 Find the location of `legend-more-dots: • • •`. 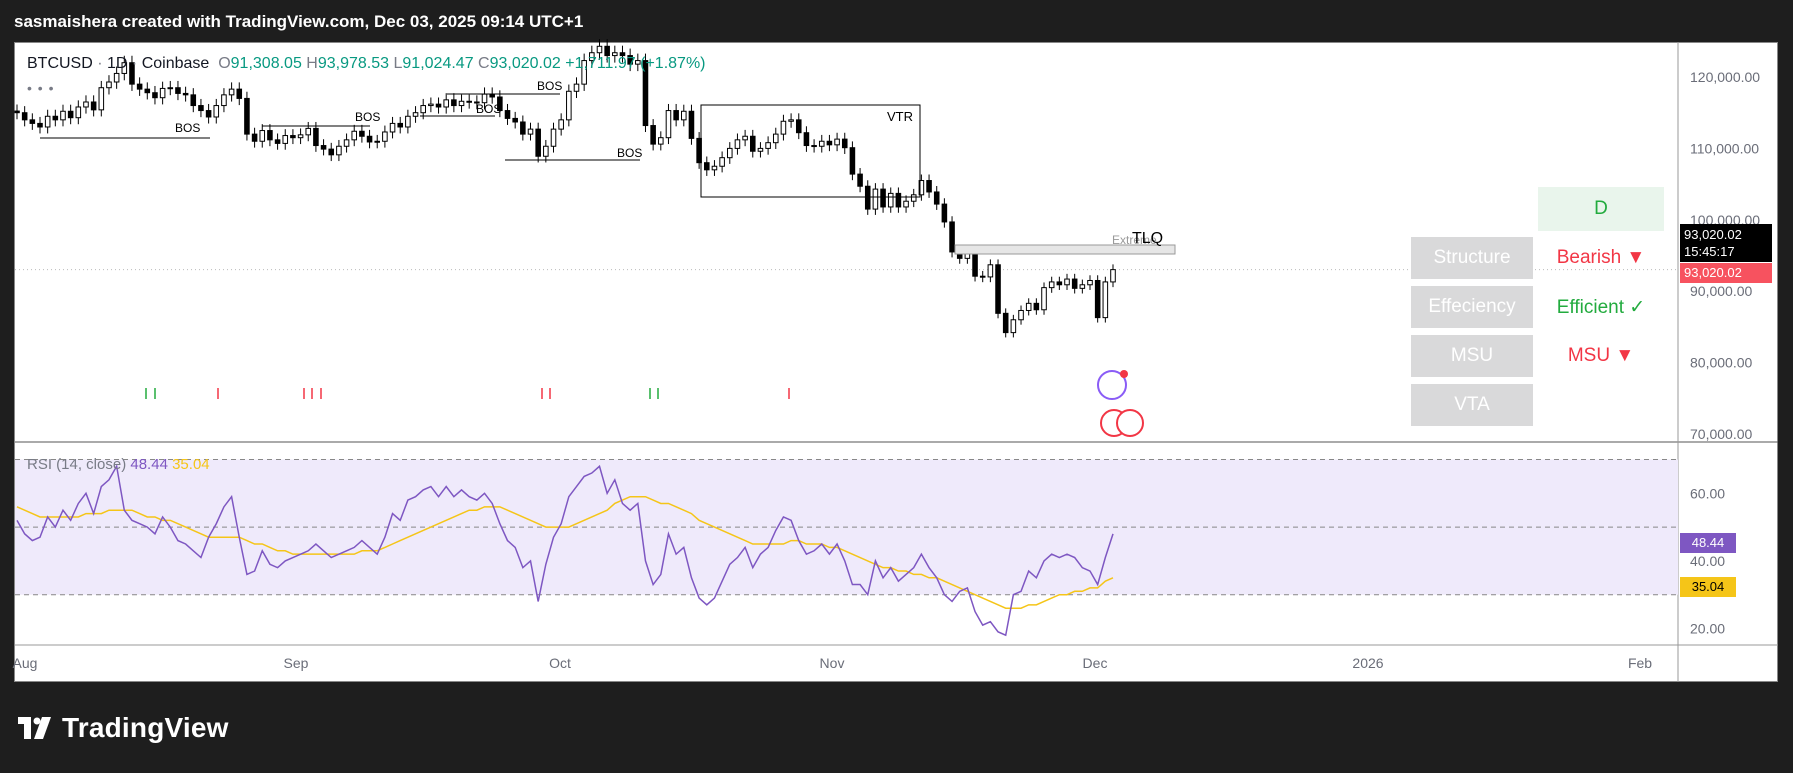

legend-more-dots: • • • is located at coordinates (41, 88).